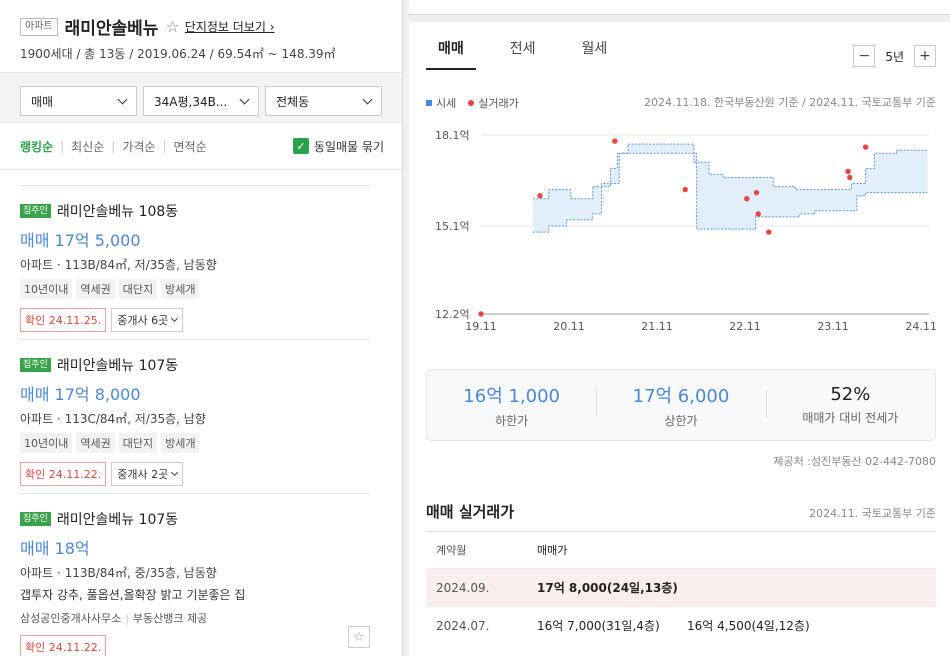 Image resolution: width=950 pixels, height=656 pixels. Describe the element at coordinates (745, 326) in the screenshot. I see `x-tick-label: 22.11` at that location.